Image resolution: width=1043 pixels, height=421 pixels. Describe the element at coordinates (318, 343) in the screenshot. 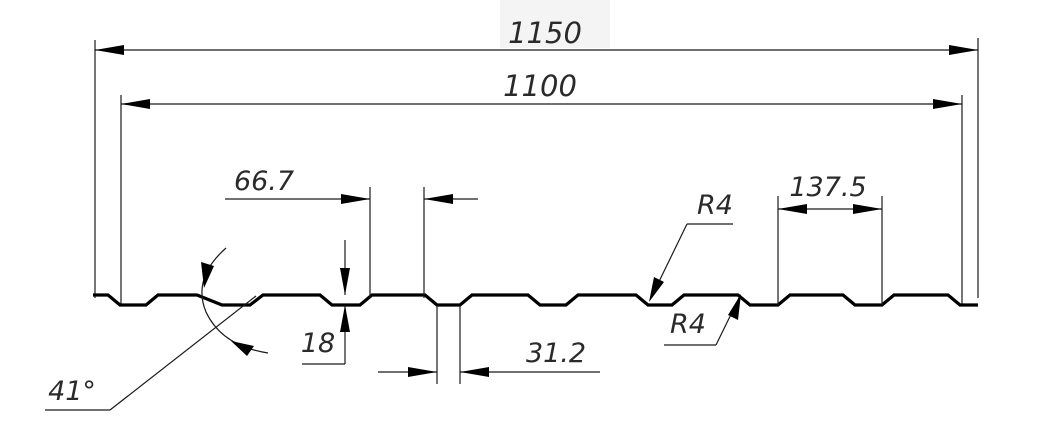

I see `label-profile-height: 18` at that location.